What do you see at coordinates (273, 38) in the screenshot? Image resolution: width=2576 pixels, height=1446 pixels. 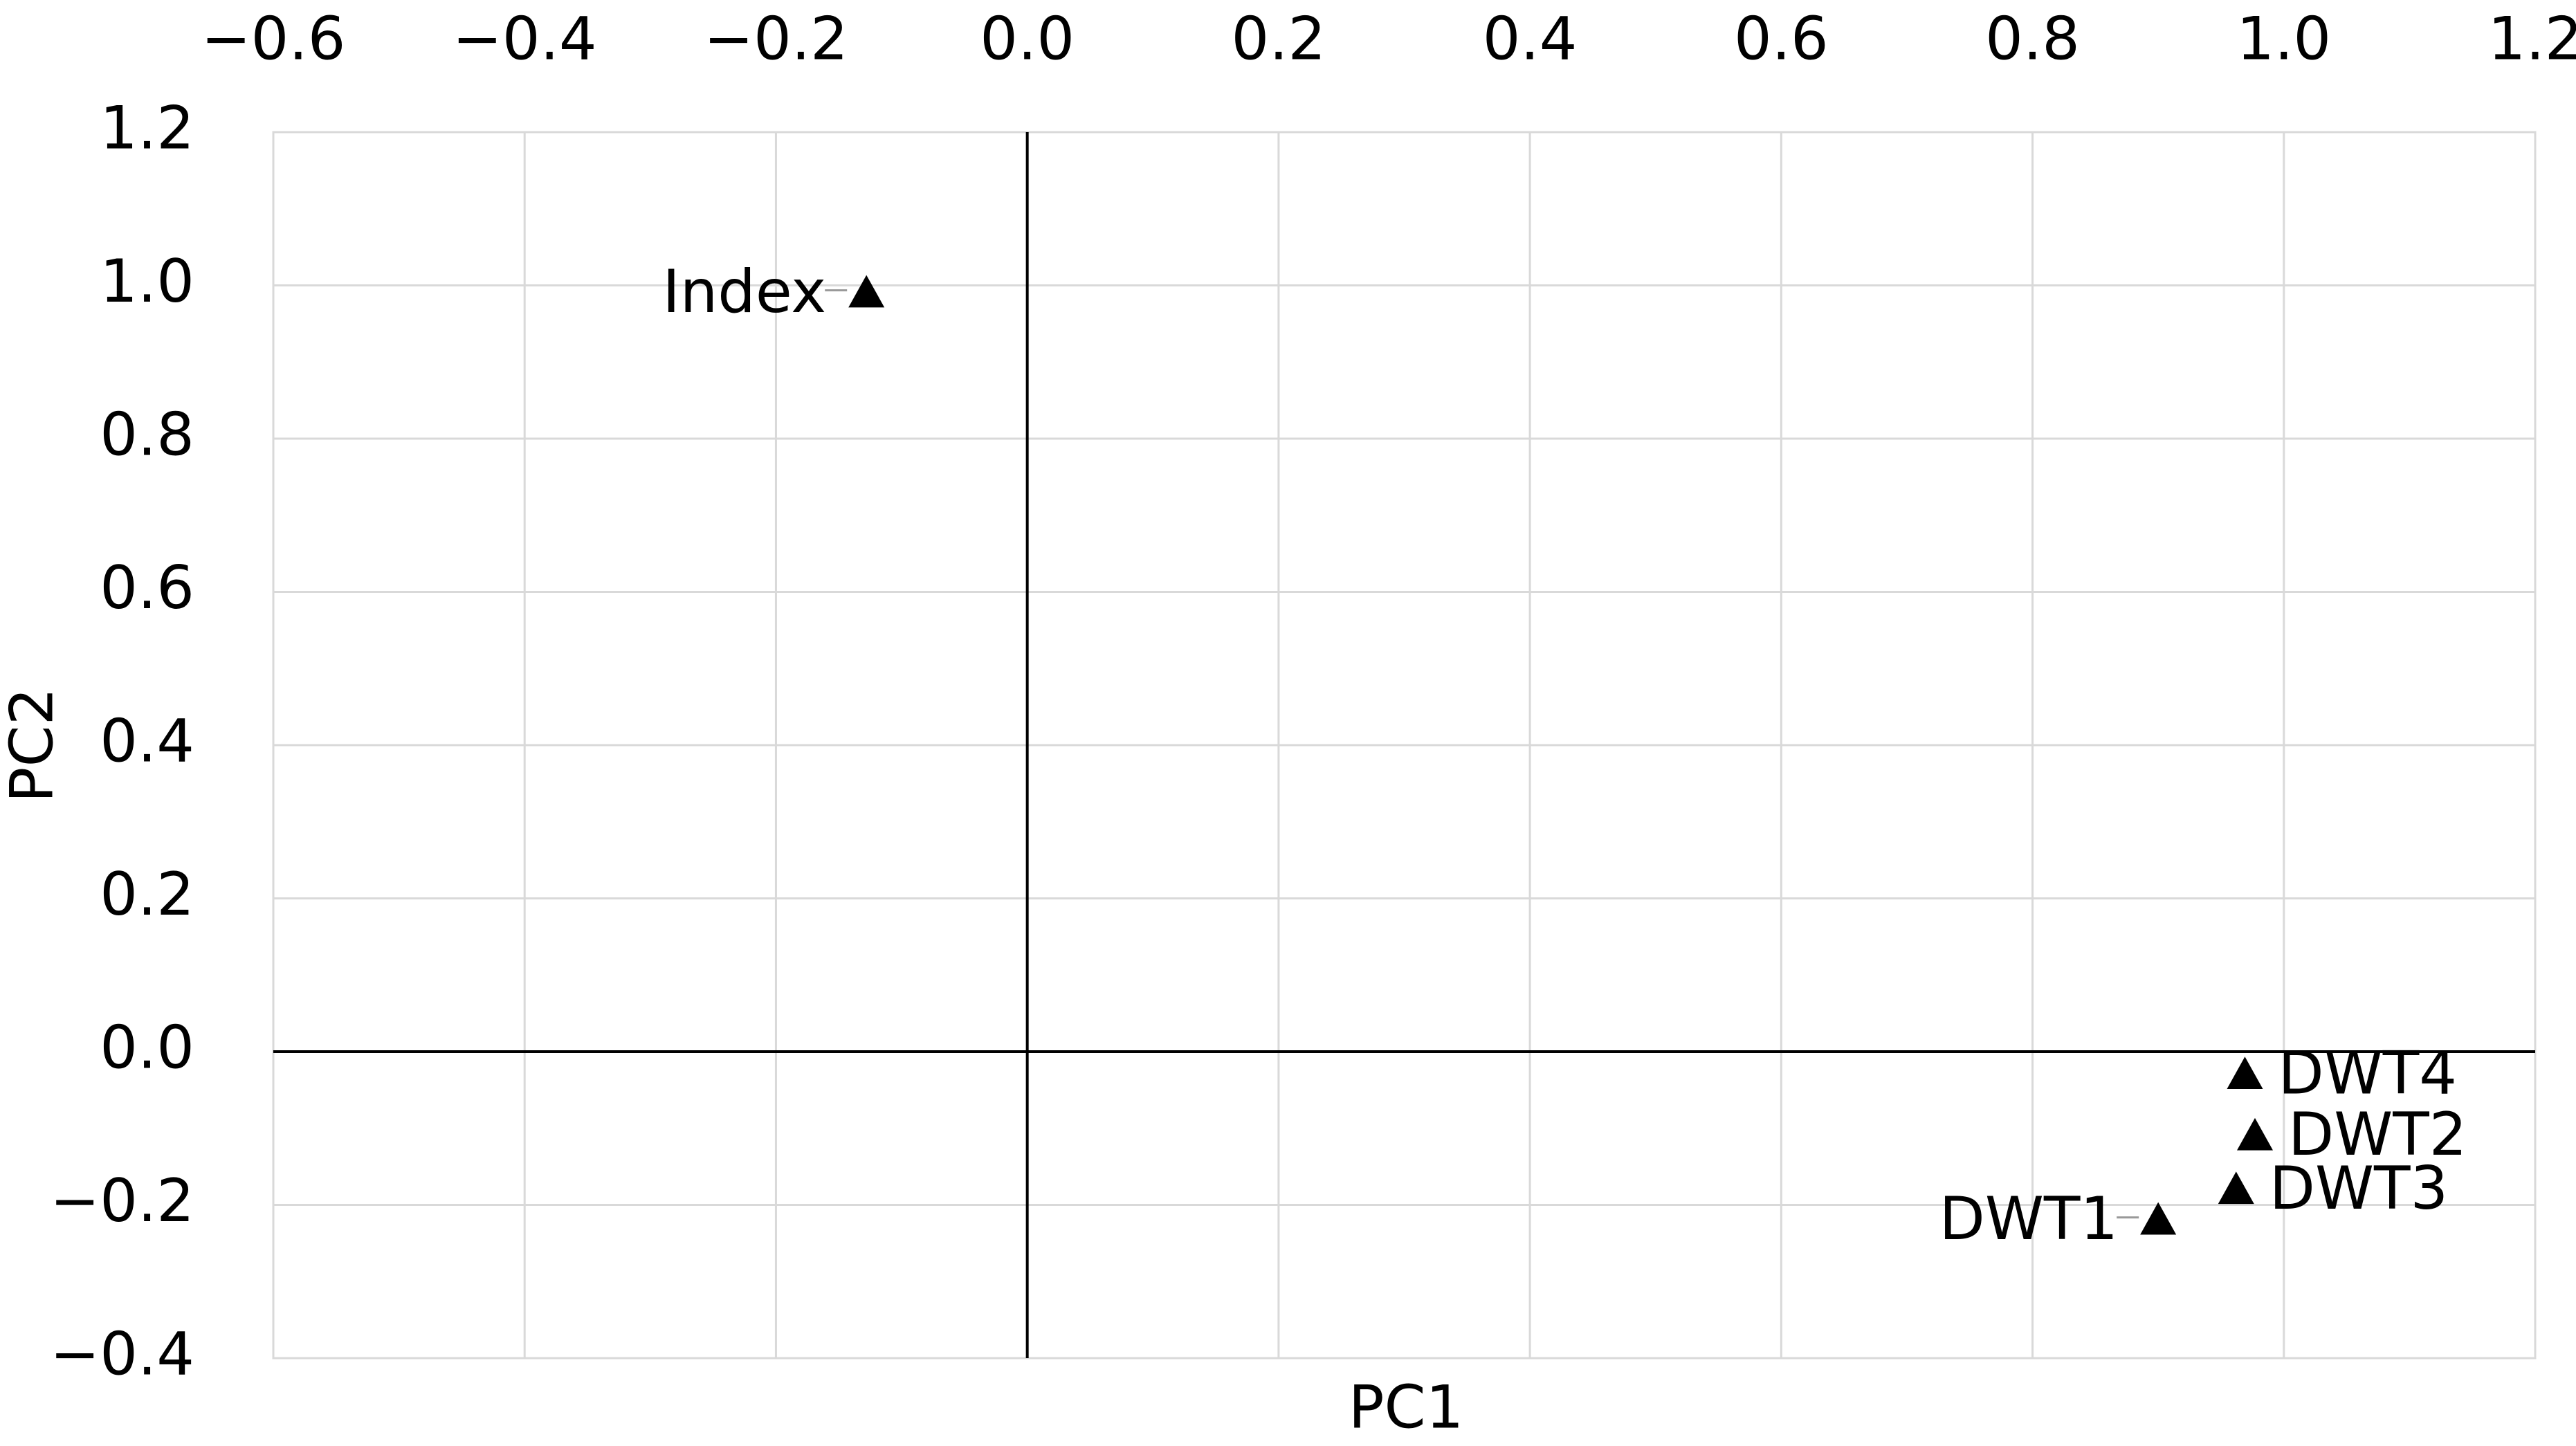 I see `x-tick-label: −0.6` at bounding box center [273, 38].